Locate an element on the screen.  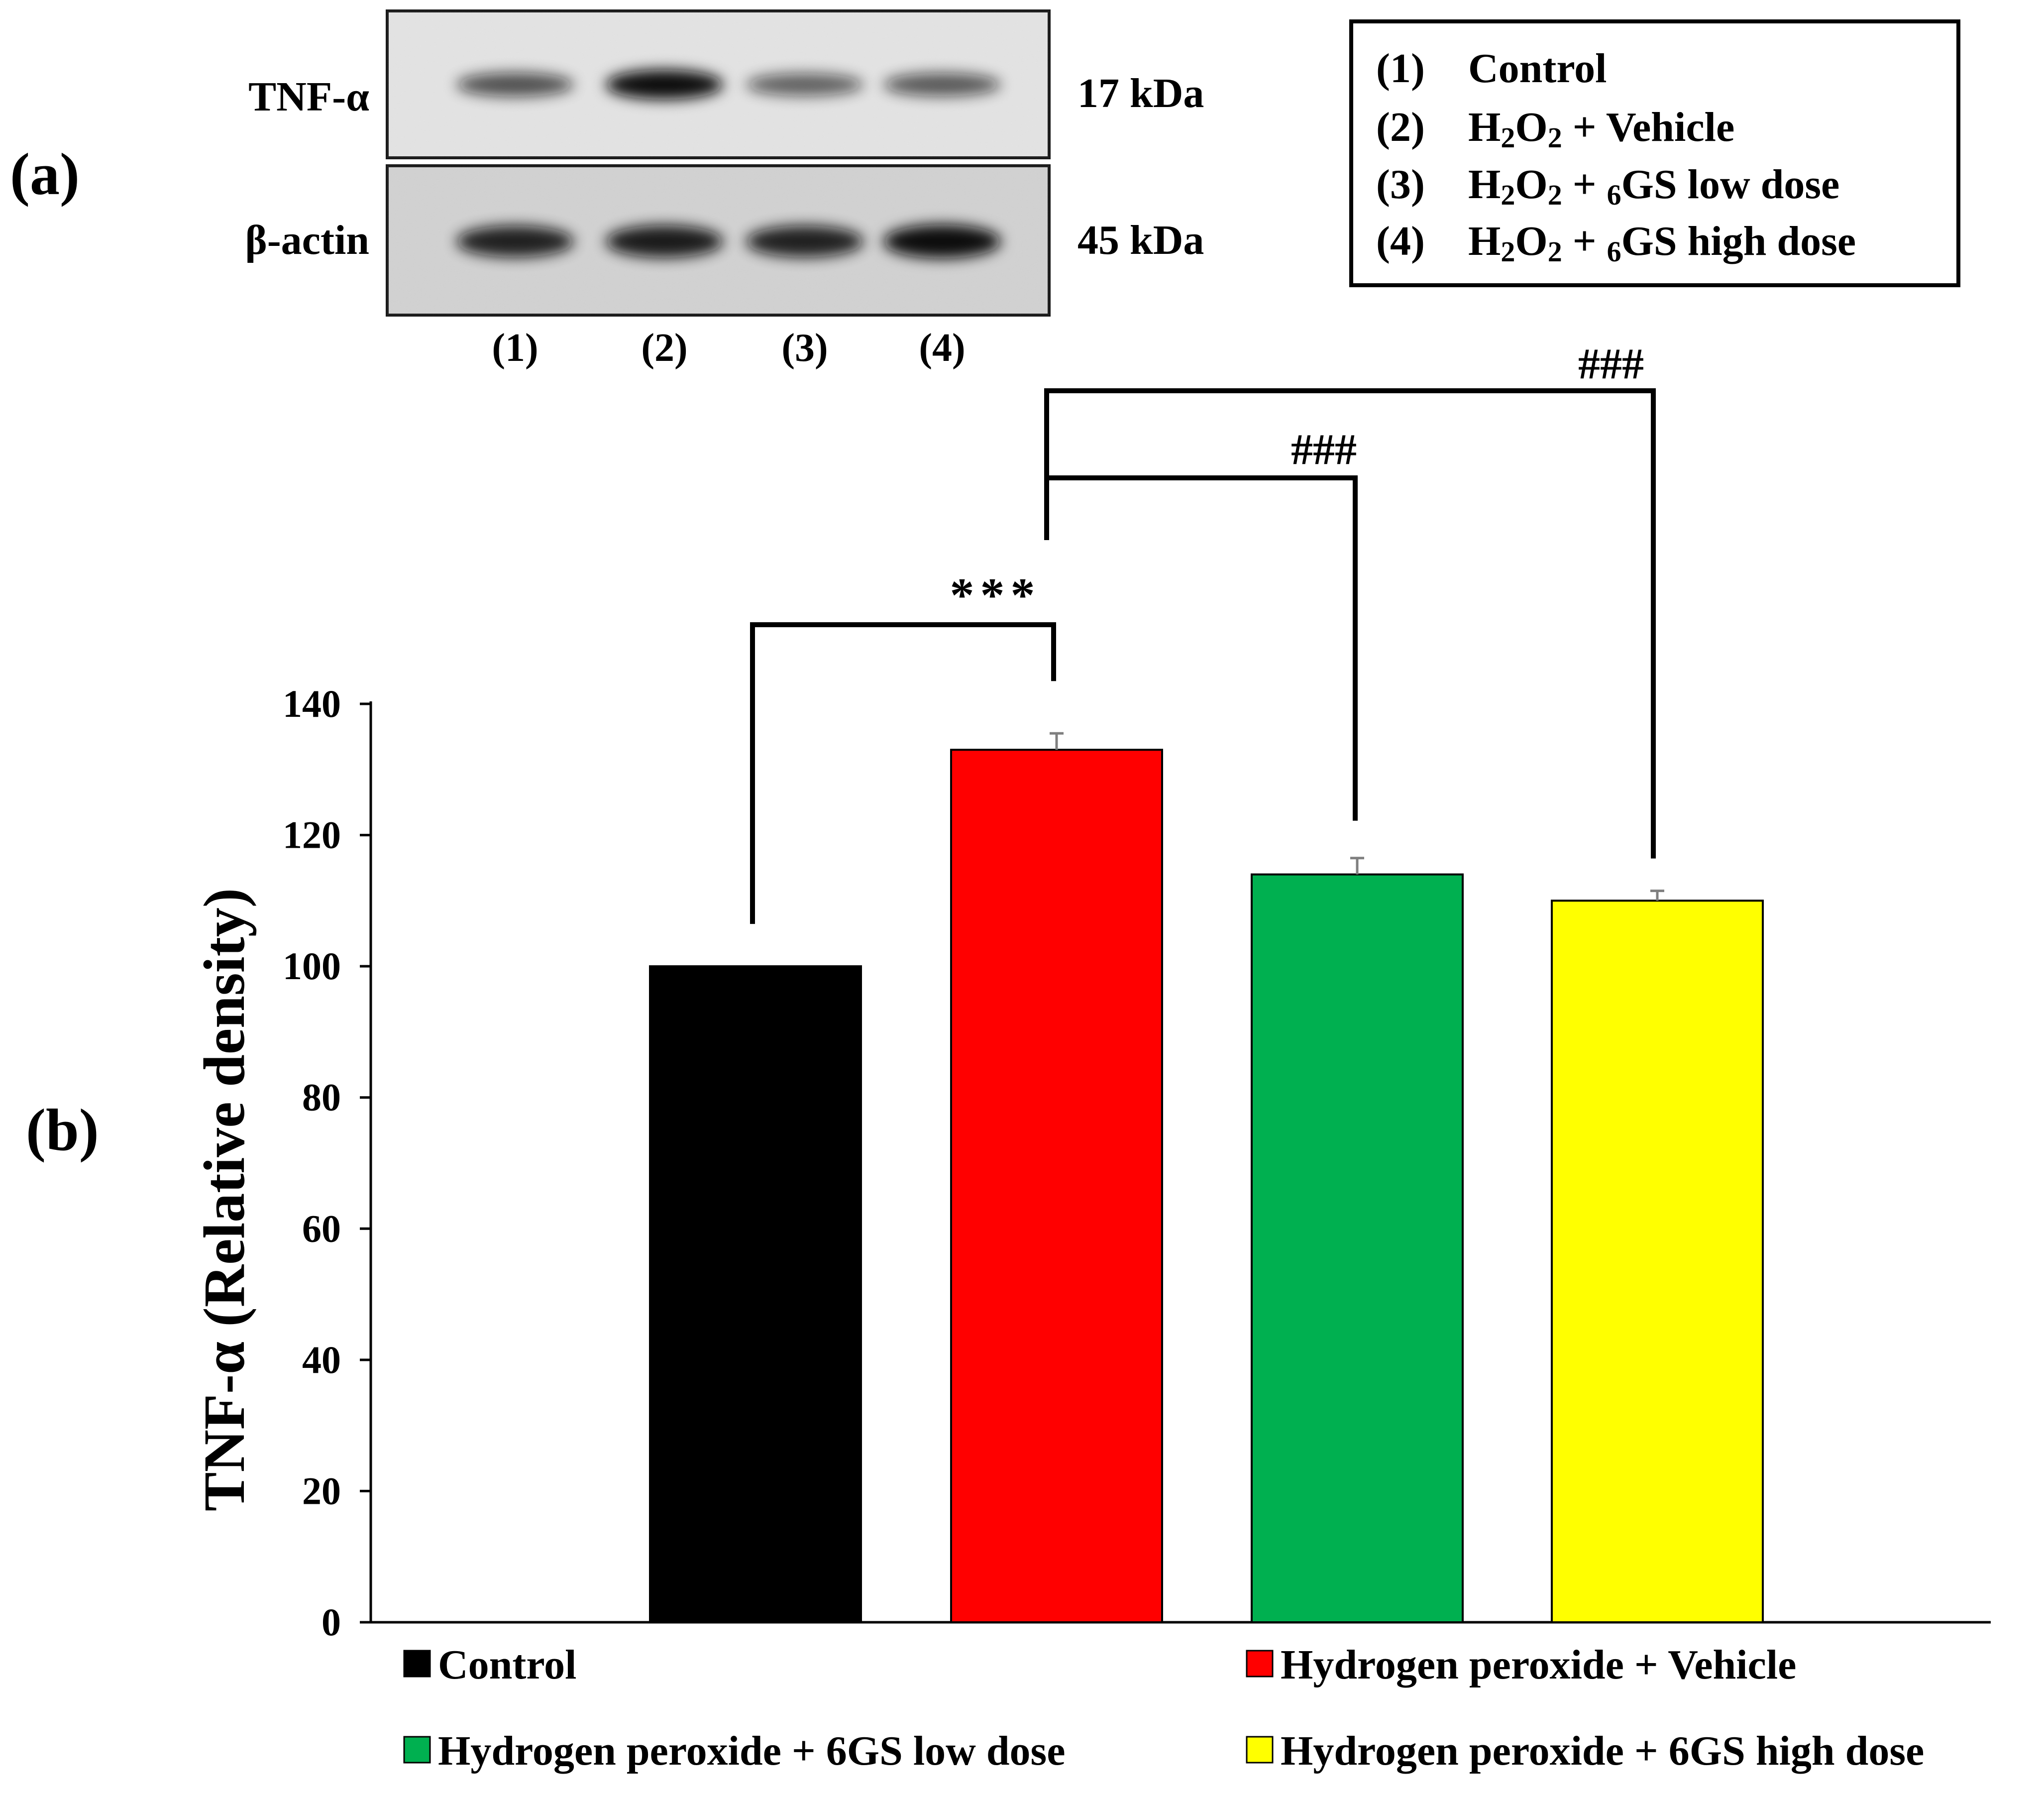
significance-label-3: ### is located at coordinates (1611, 364).